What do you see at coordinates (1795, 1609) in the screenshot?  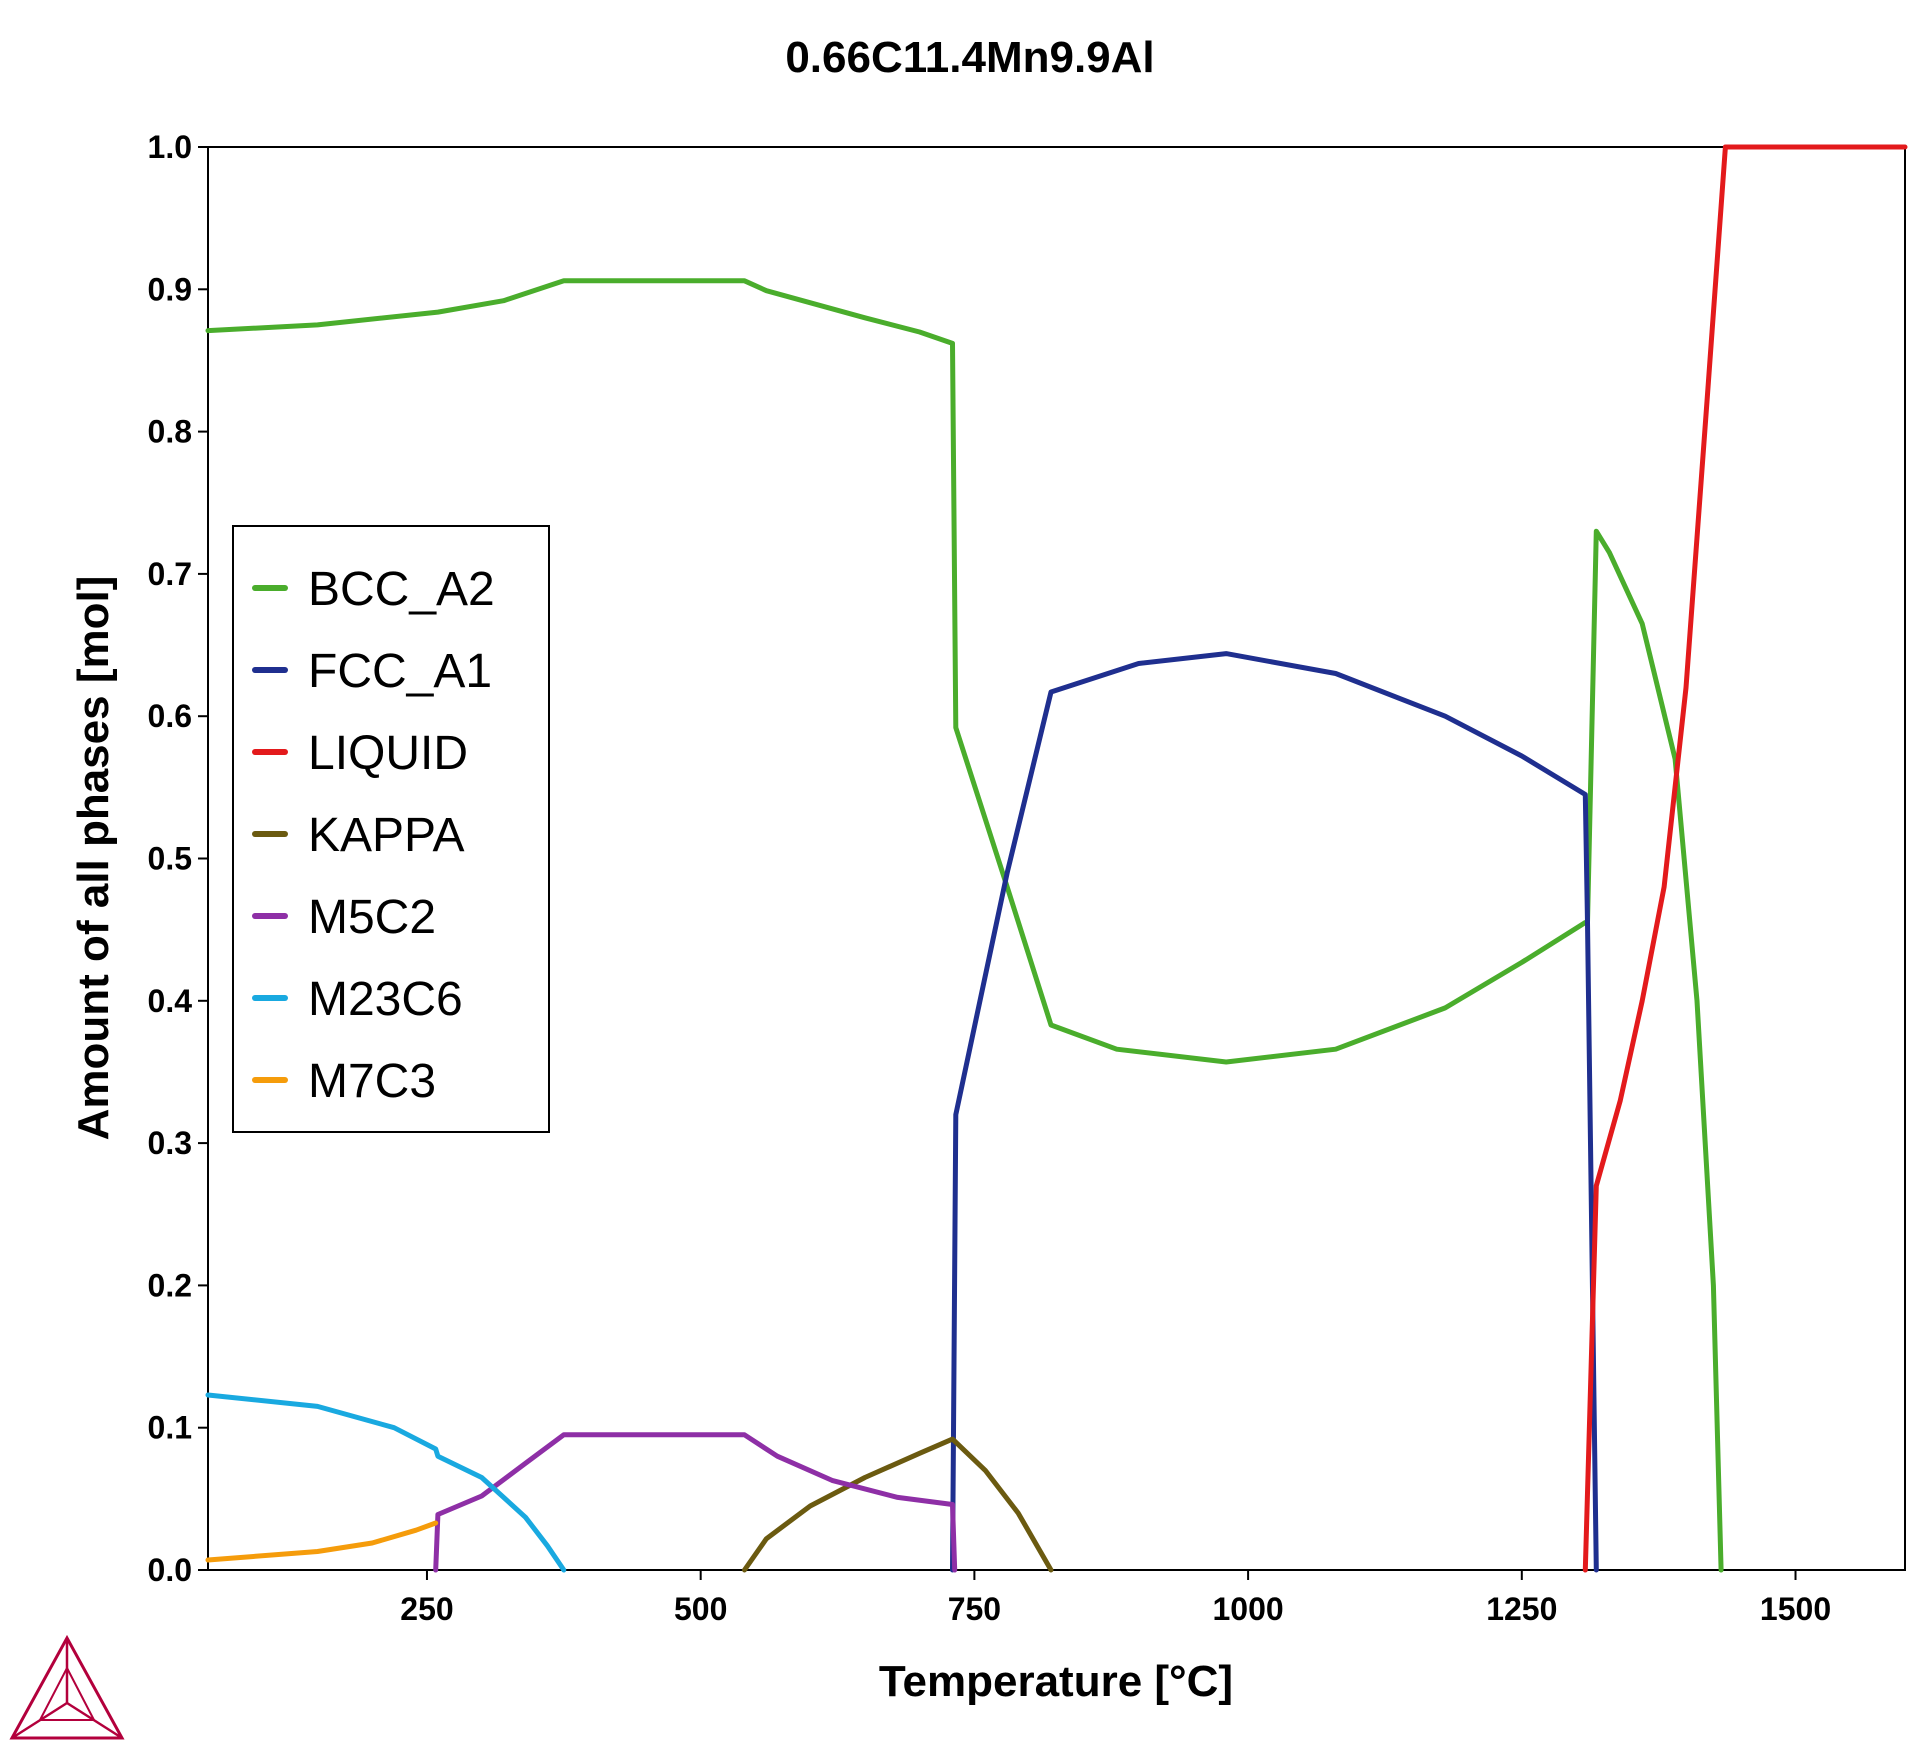 I see `x-tick-label: 1500` at bounding box center [1795, 1609].